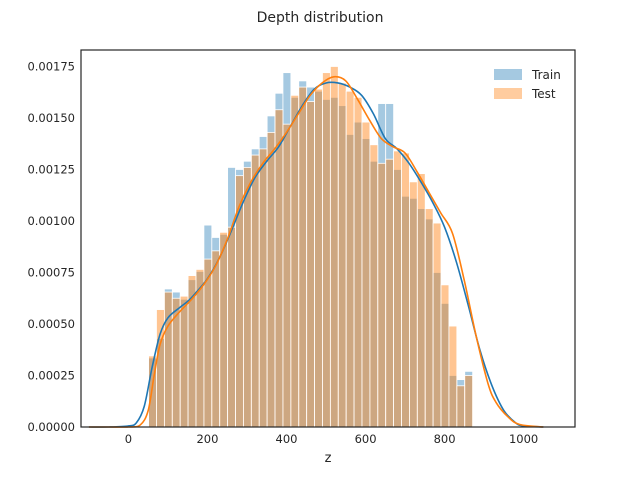  I want to click on legend-label-test: Test, so click(543, 94).